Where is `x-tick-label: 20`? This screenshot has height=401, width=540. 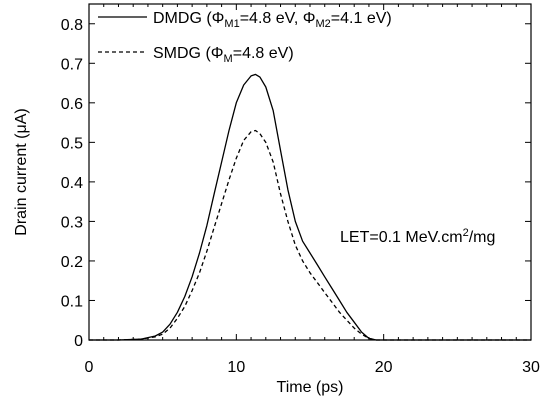 x-tick-label: 20 is located at coordinates (384, 367).